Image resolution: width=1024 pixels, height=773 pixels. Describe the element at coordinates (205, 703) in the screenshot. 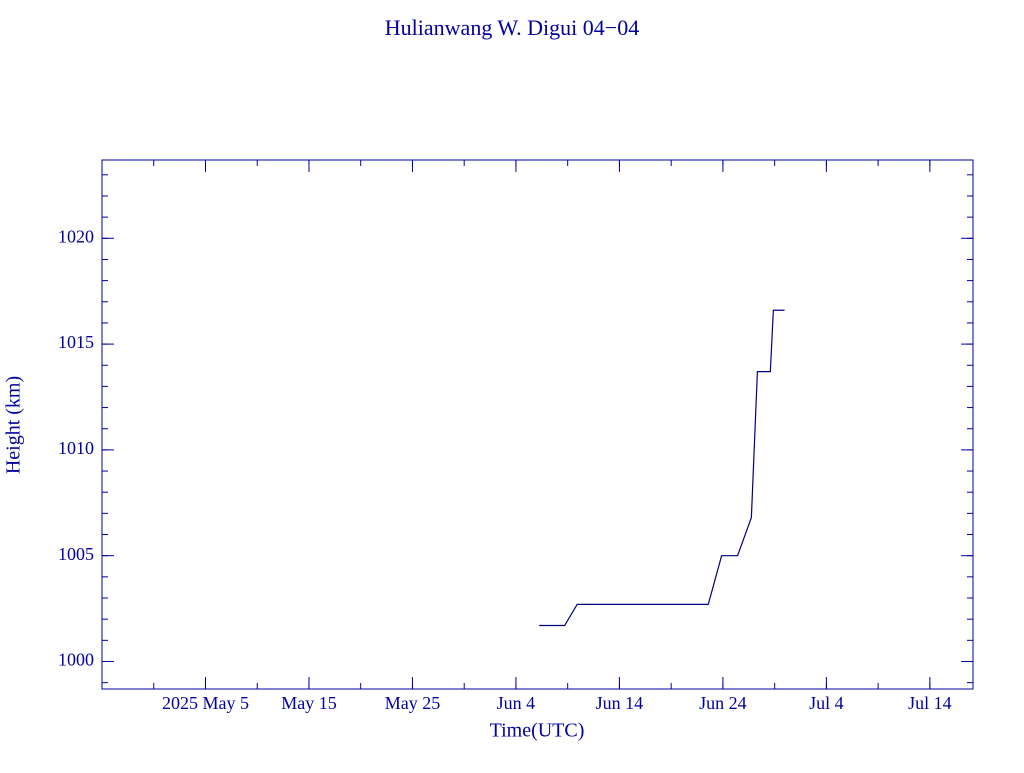

I see `x-tick-label: 2025 May 5` at that location.